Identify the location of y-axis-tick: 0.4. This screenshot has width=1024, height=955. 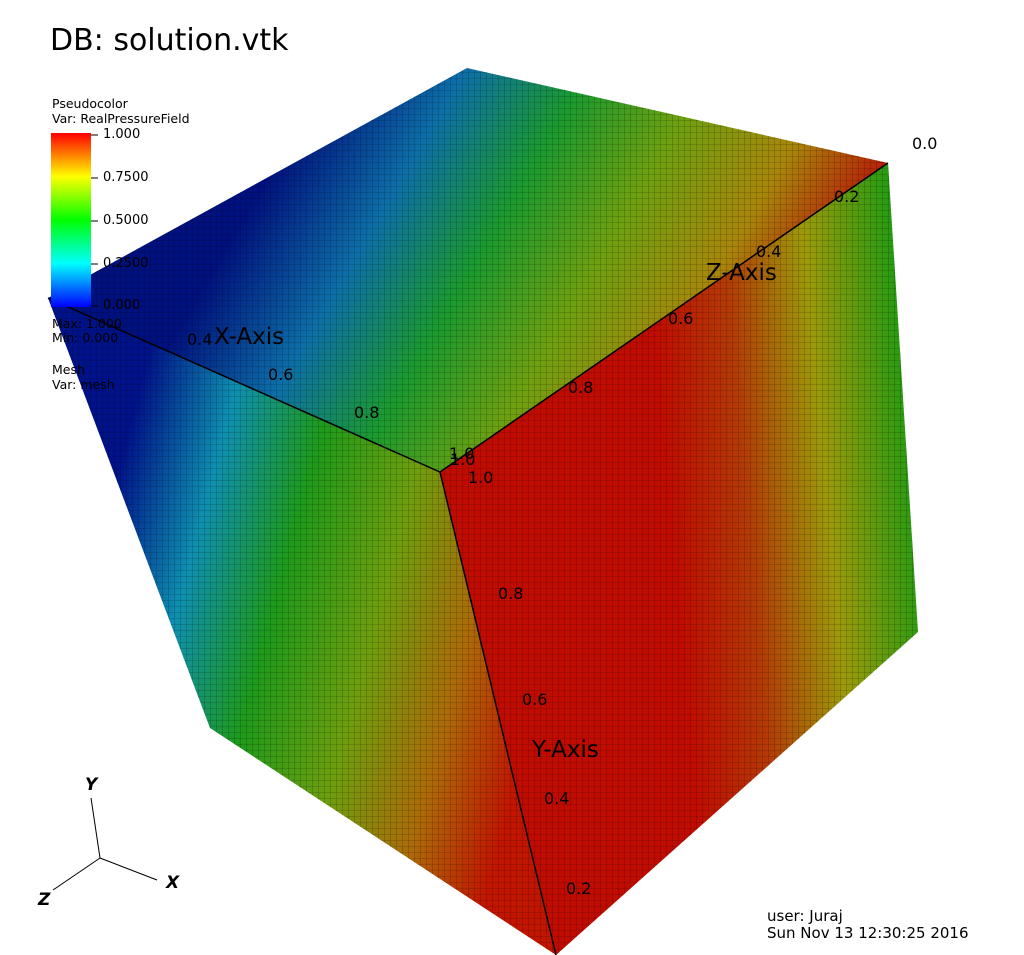
(557, 798).